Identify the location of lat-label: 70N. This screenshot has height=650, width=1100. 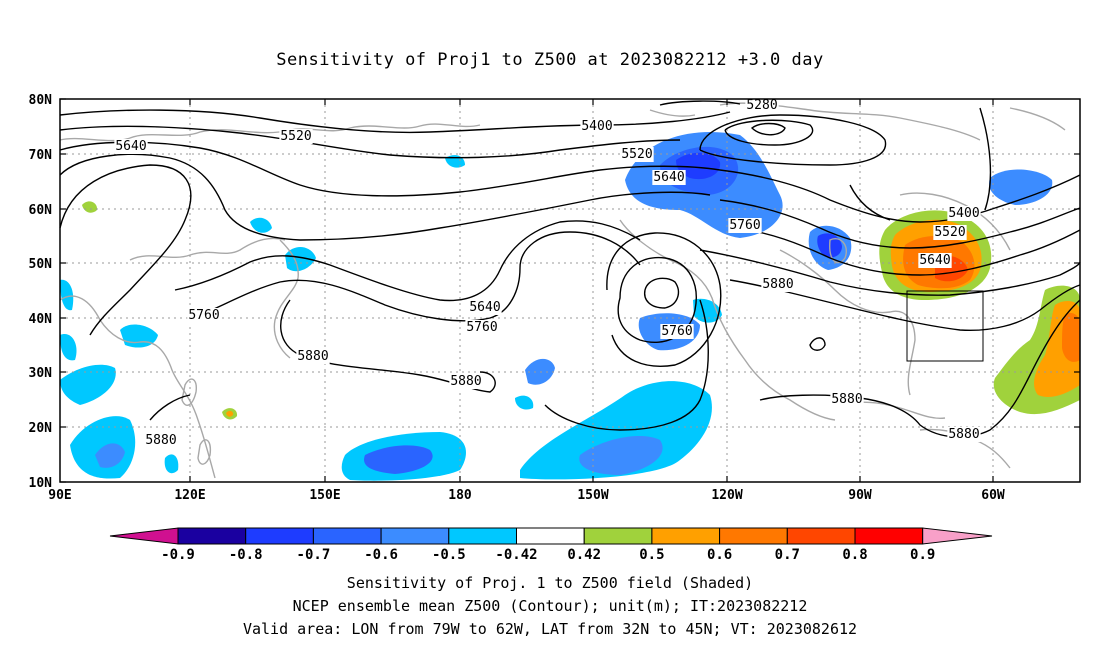
(41, 155).